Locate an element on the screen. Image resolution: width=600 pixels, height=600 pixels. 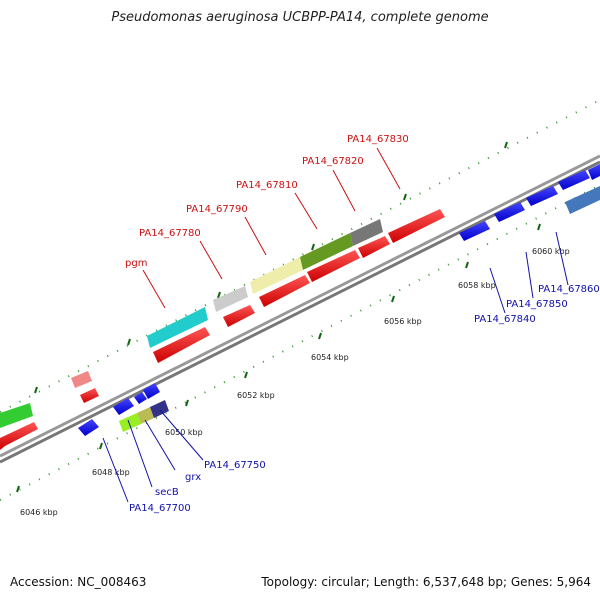
gene-block-olive is located at coordinates (326, 251).